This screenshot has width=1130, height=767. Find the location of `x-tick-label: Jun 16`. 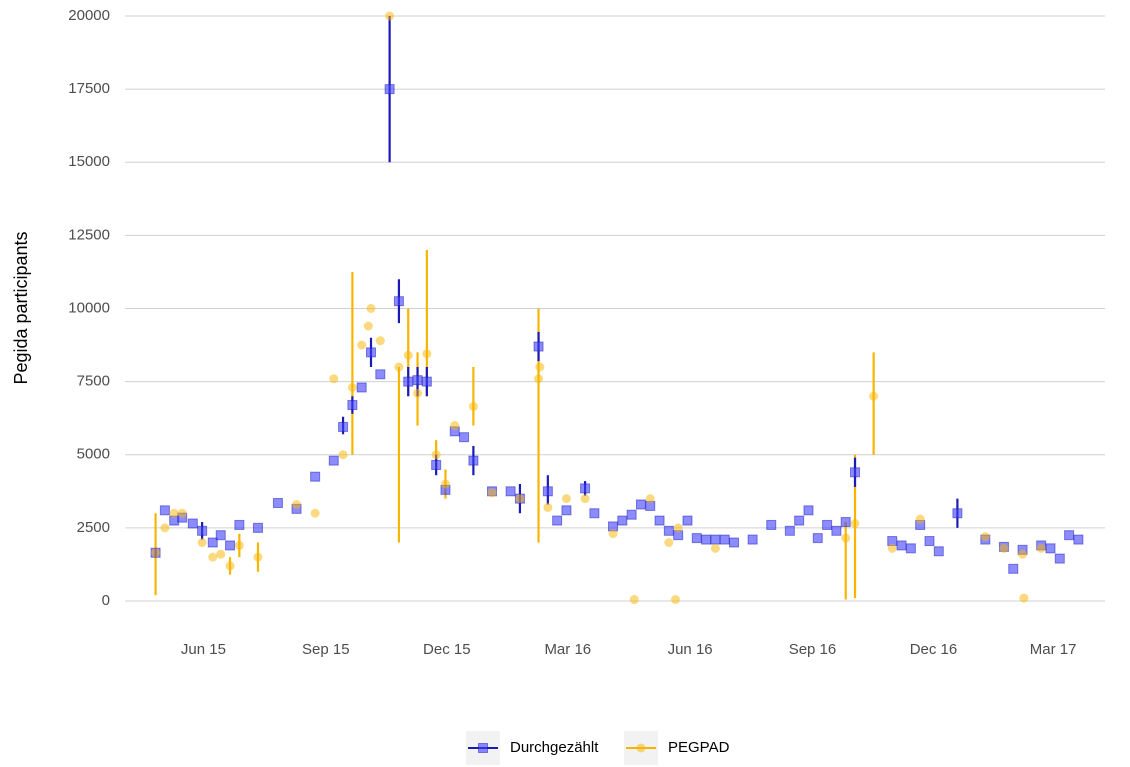

x-tick-label: Jun 16 is located at coordinates (690, 649).